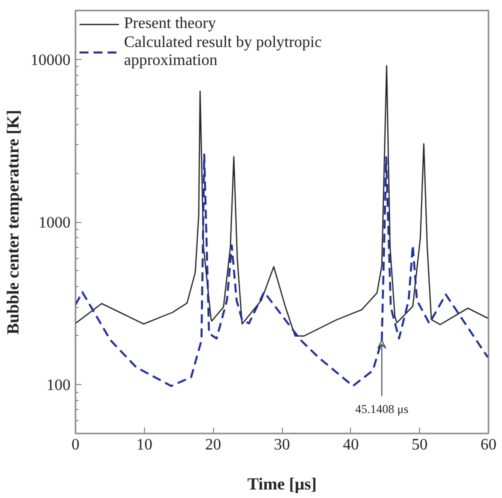 Image resolution: width=502 pixels, height=498 pixels. I want to click on y-tick-label: 100, so click(58, 385).